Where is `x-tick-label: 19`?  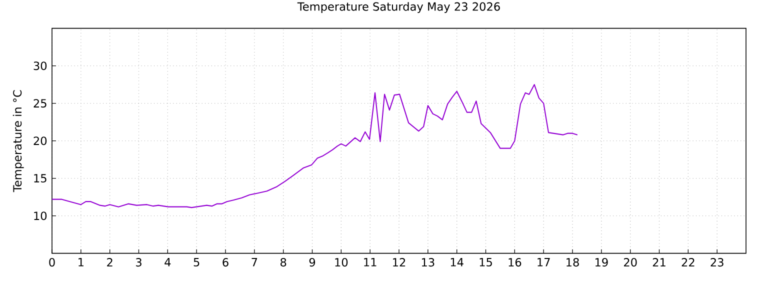 x-tick-label: 19 is located at coordinates (601, 262).